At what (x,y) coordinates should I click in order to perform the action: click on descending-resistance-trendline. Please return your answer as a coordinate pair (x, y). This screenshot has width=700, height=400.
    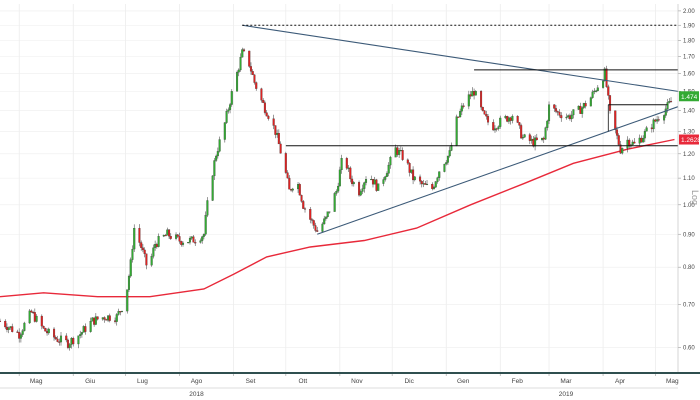
    Looking at the image, I should click on (460, 58).